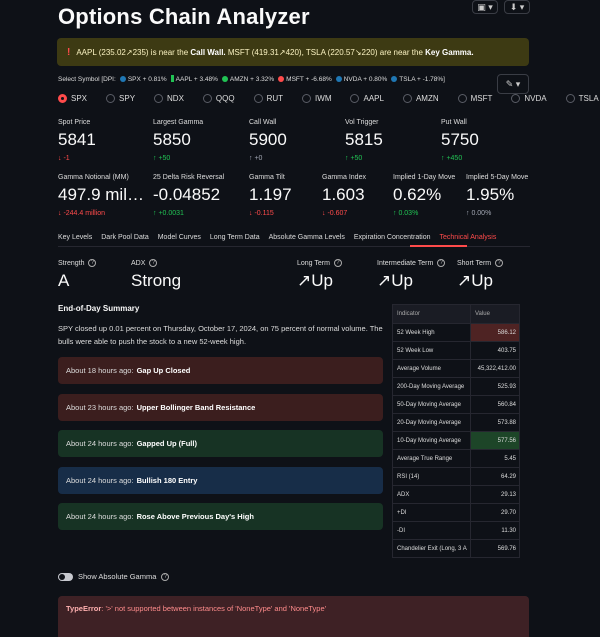 This screenshot has width=600, height=637. I want to click on indicator-name: Average Volume, so click(432, 368).